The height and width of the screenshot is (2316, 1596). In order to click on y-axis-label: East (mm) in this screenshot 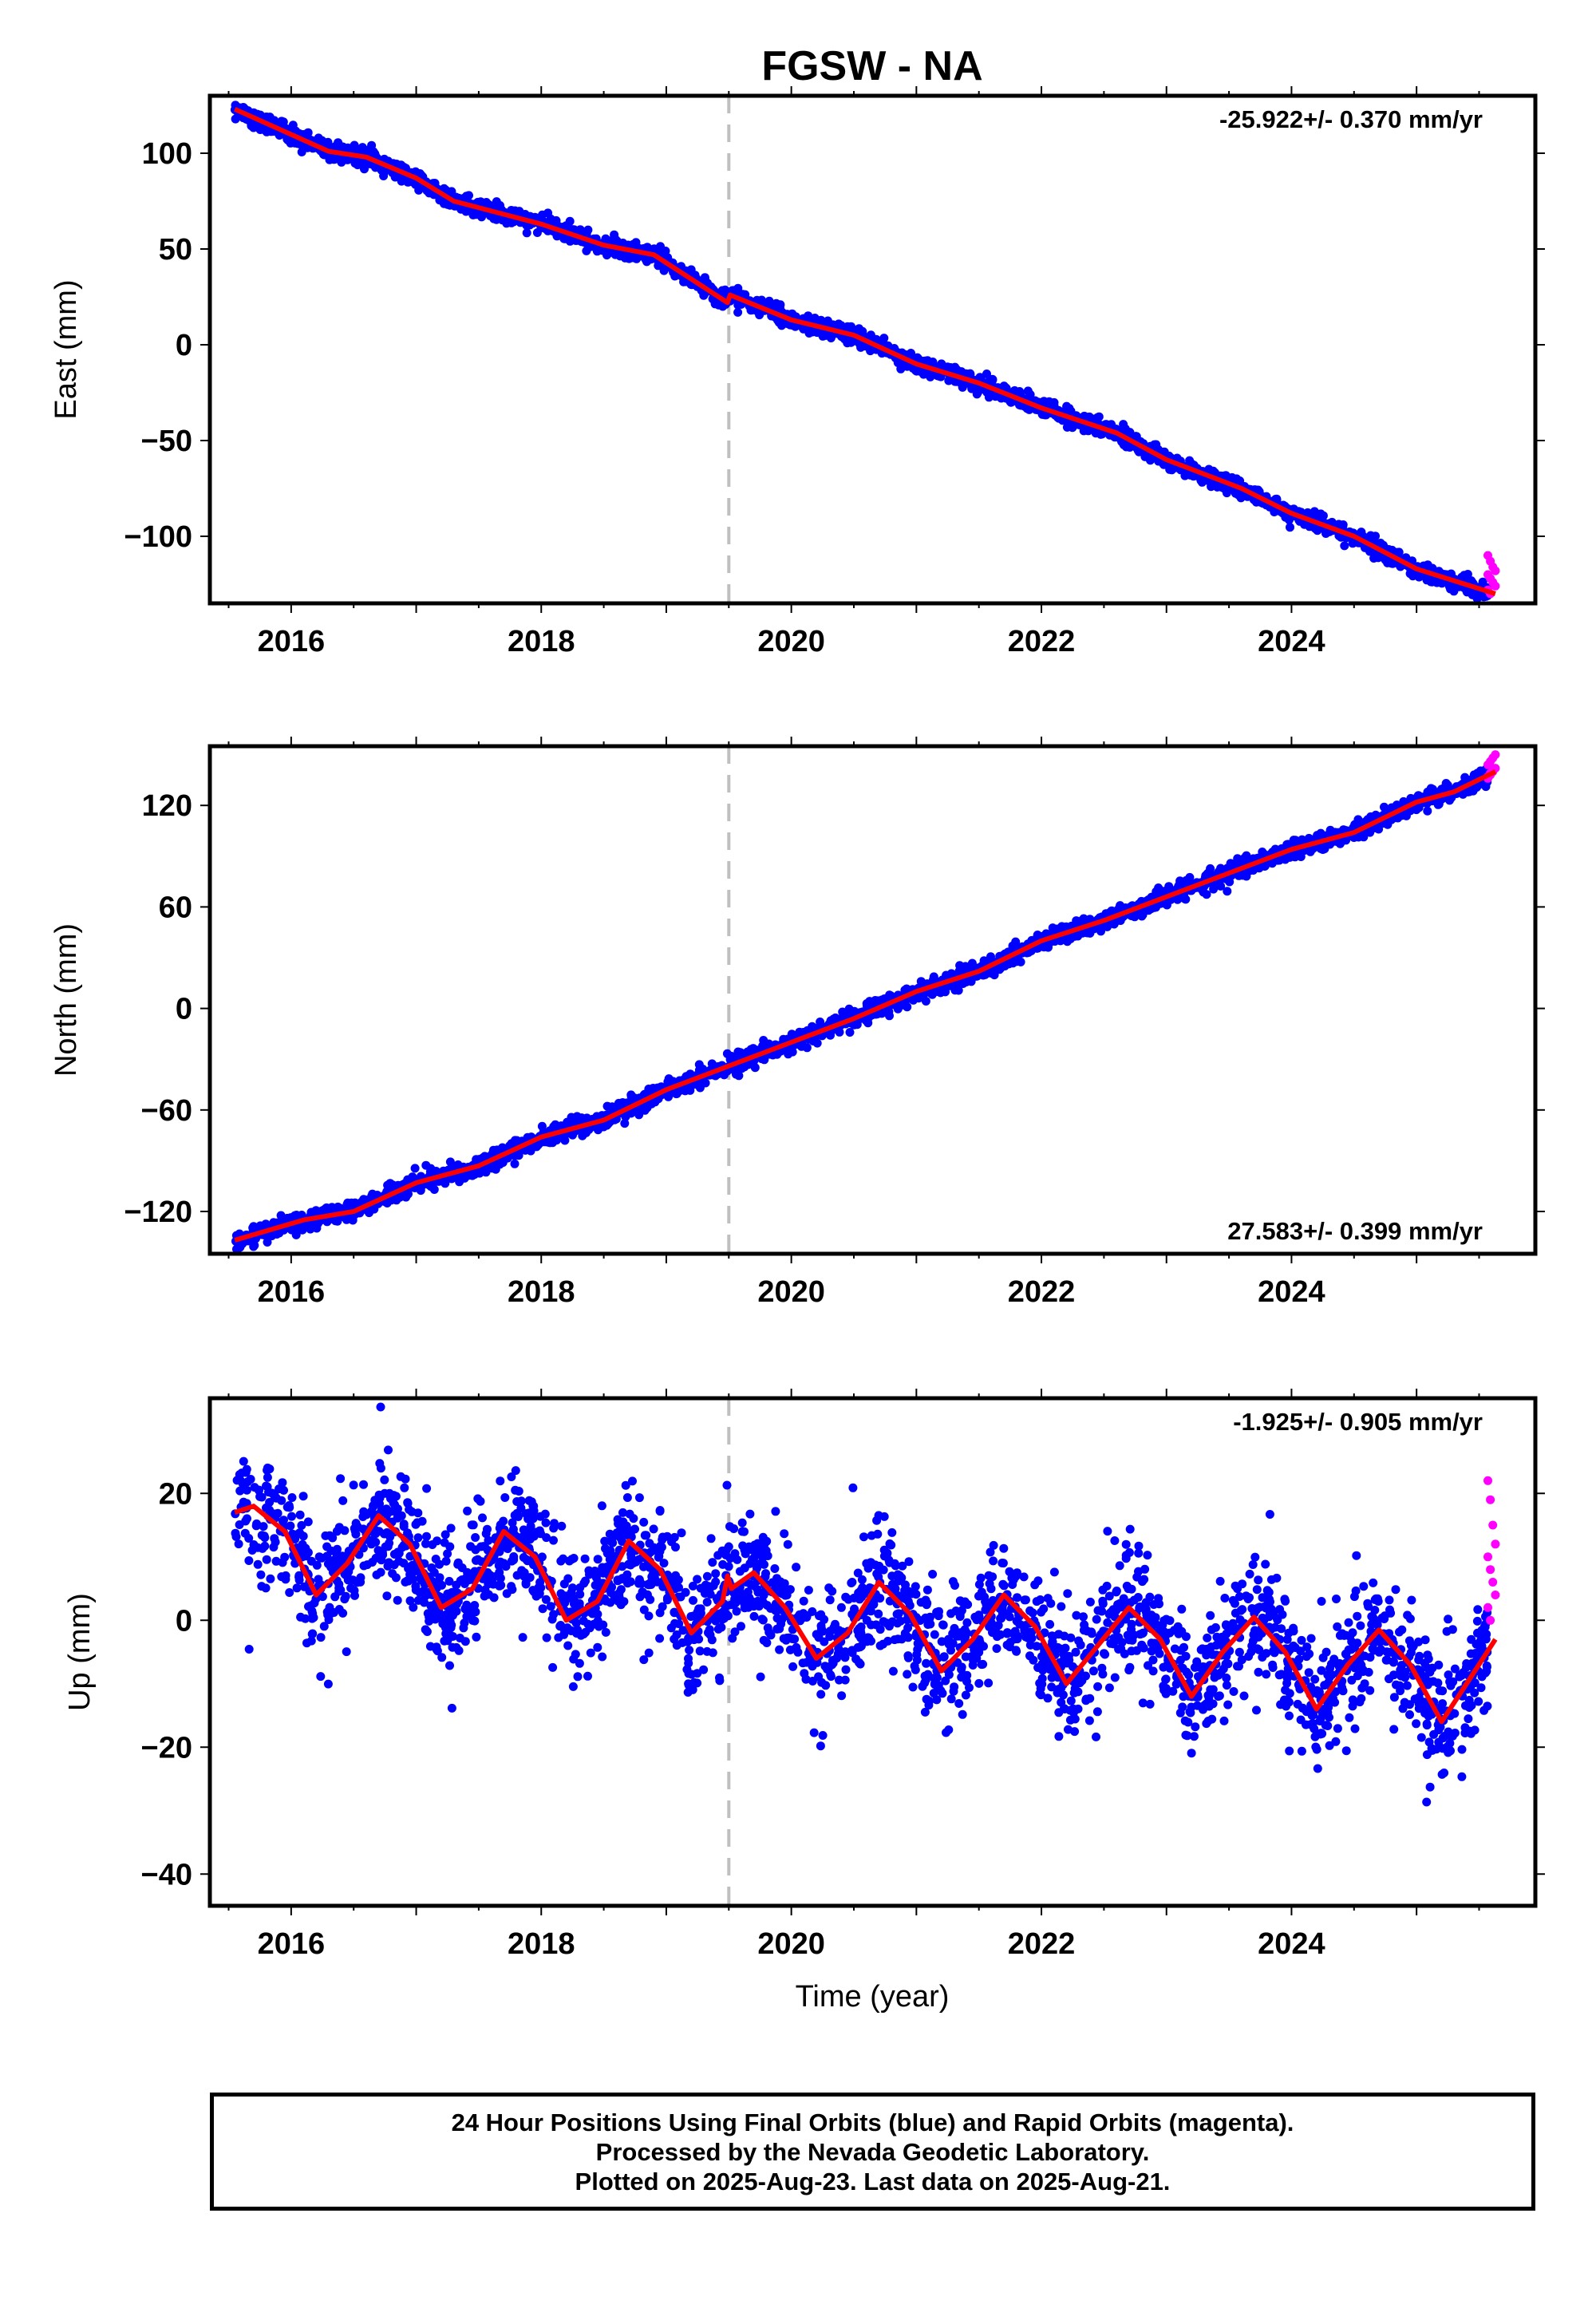, I will do `click(66, 349)`.